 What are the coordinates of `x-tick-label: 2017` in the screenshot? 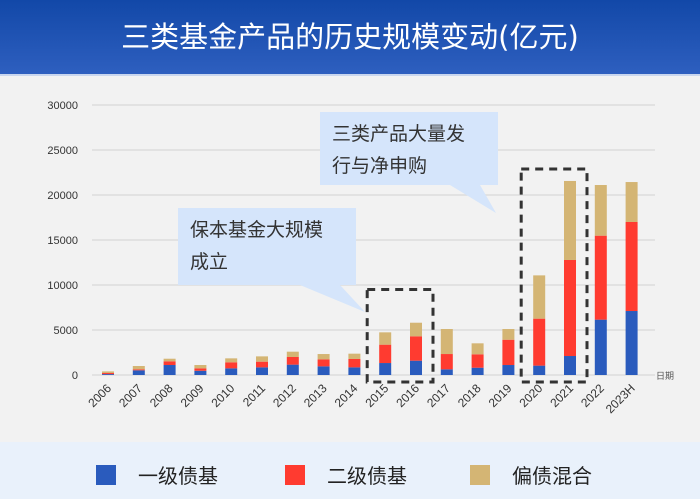 It's located at (438, 395).